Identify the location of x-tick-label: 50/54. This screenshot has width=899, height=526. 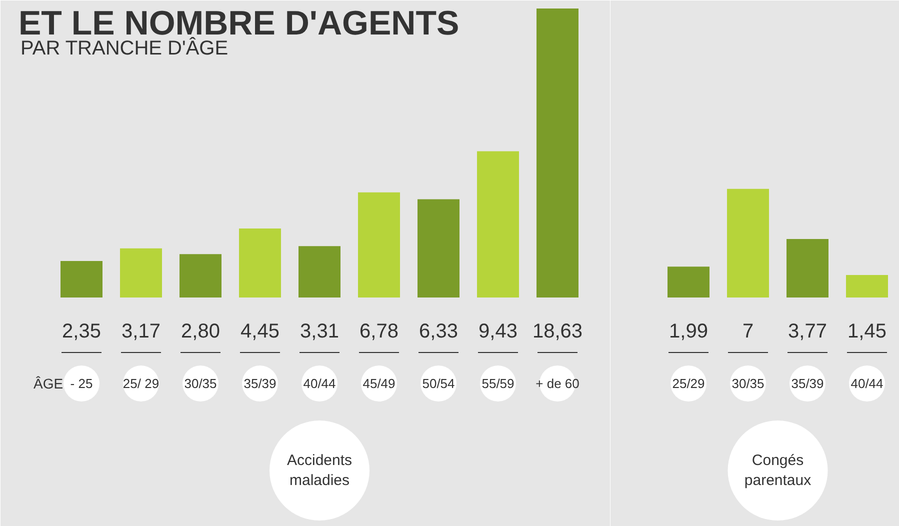
(438, 383).